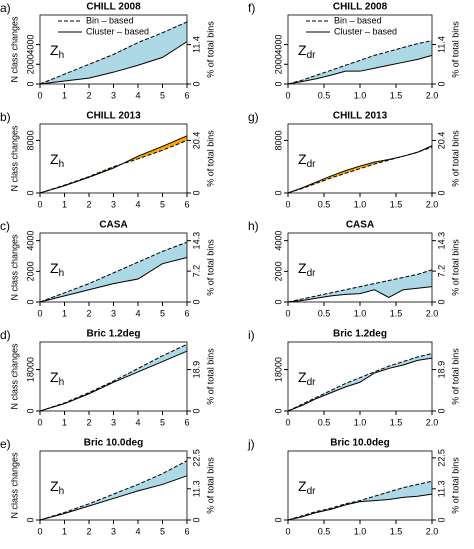 This screenshot has height=549, width=474. I want to click on chart-title: Bric 1.2deg, so click(114, 334).